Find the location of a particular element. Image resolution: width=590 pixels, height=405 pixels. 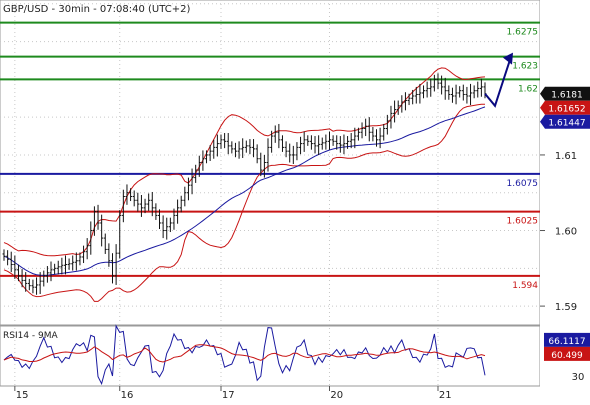

level-label: 1.62 is located at coordinates (528, 89).